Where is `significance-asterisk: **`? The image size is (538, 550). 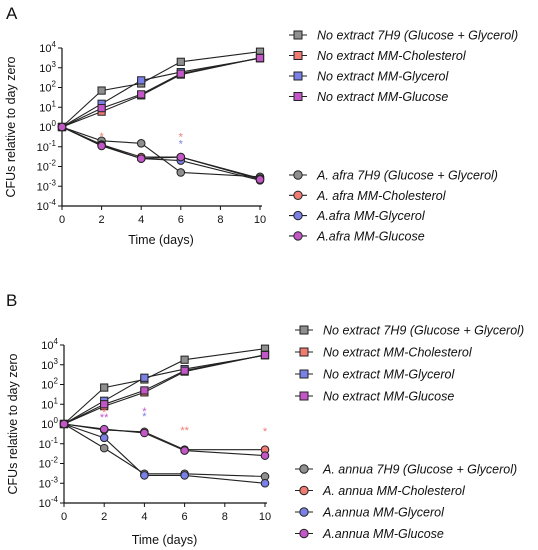 significance-asterisk: ** is located at coordinates (104, 418).